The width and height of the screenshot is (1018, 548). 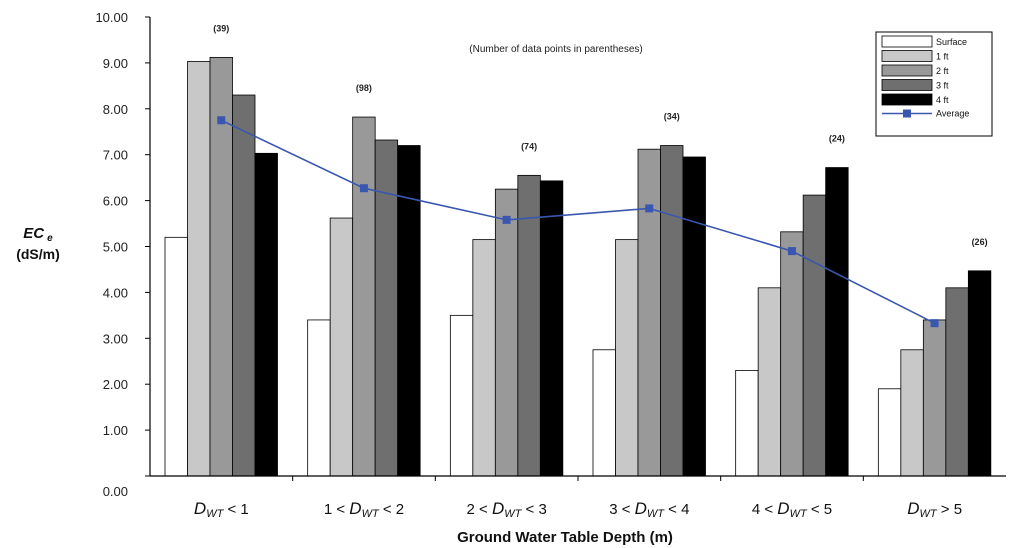 I want to click on y-tick-label: 7.00, so click(x=115, y=155).